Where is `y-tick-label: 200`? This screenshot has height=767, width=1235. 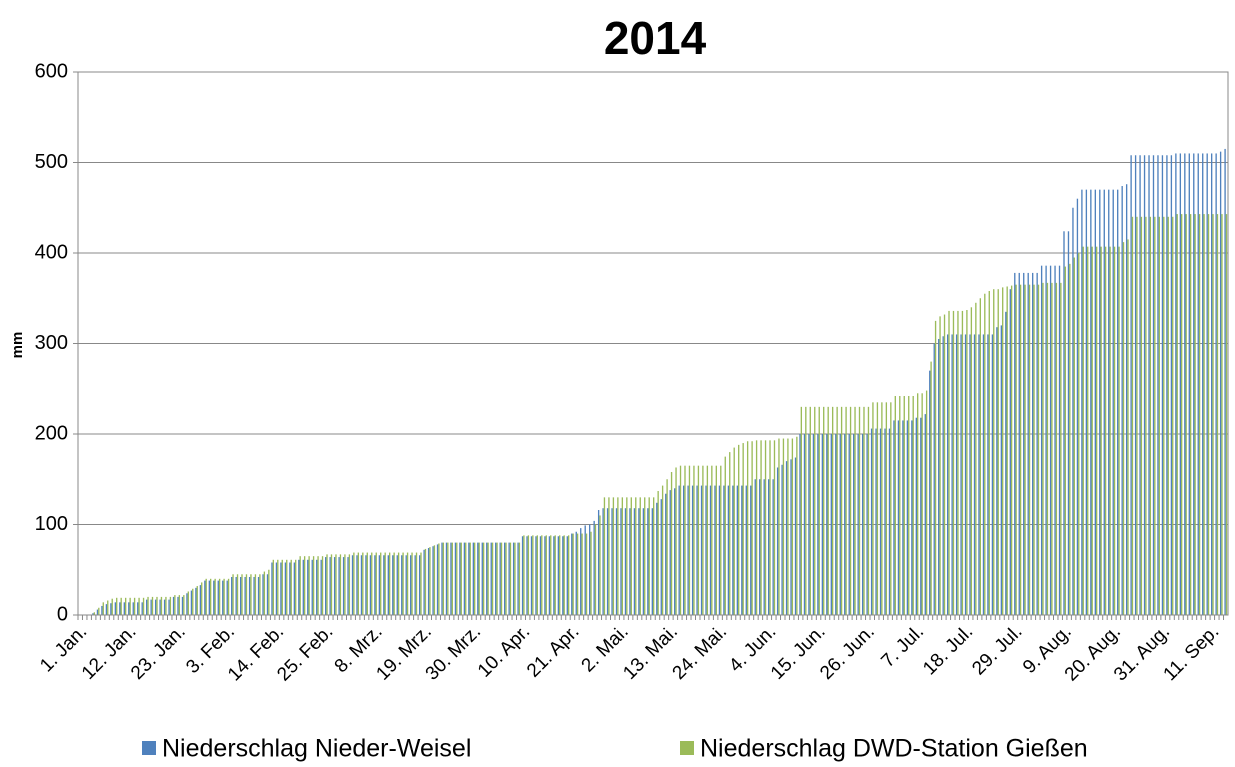 y-tick-label: 200 is located at coordinates (51, 433).